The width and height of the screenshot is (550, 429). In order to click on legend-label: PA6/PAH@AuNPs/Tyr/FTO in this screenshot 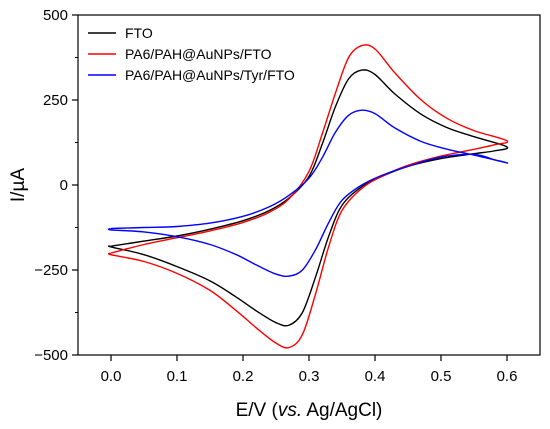, I will do `click(210, 75)`.